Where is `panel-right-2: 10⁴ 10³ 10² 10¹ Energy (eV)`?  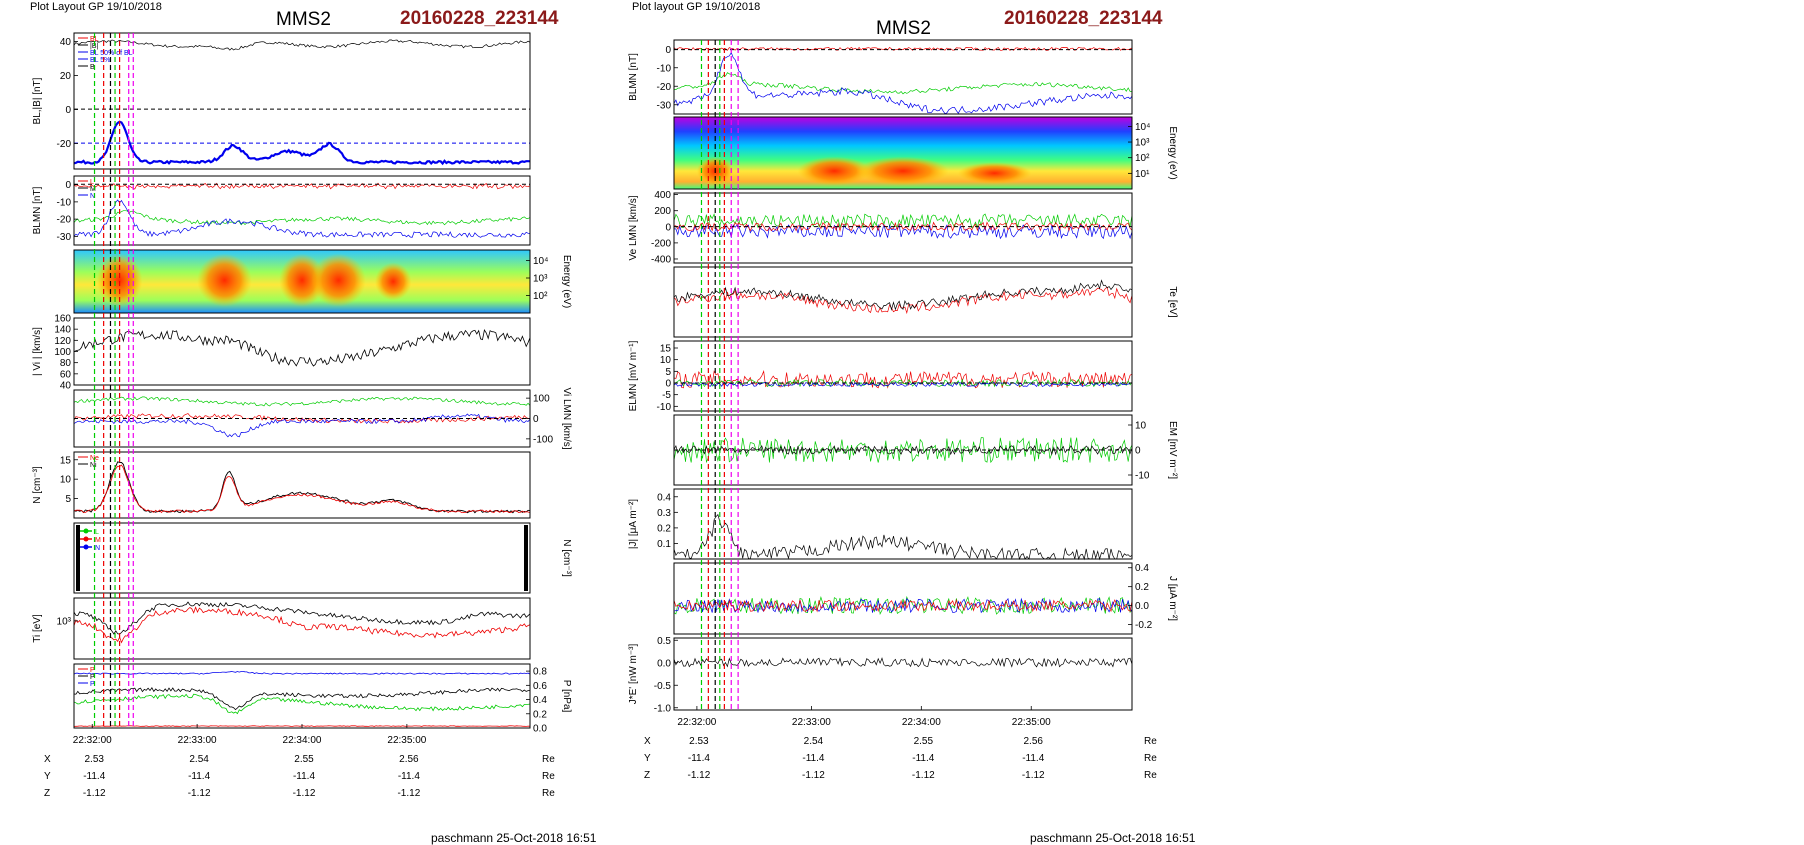 panel-right-2: 10⁴ 10³ 10² 10¹ Energy (eV) is located at coordinates (925, 153).